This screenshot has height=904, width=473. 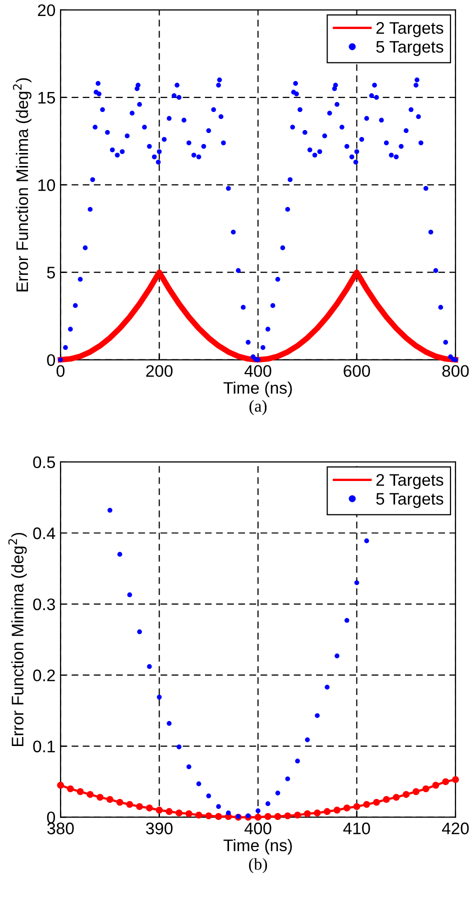 What do you see at coordinates (44, 676) in the screenshot?
I see `y-tick-label: 0.2` at bounding box center [44, 676].